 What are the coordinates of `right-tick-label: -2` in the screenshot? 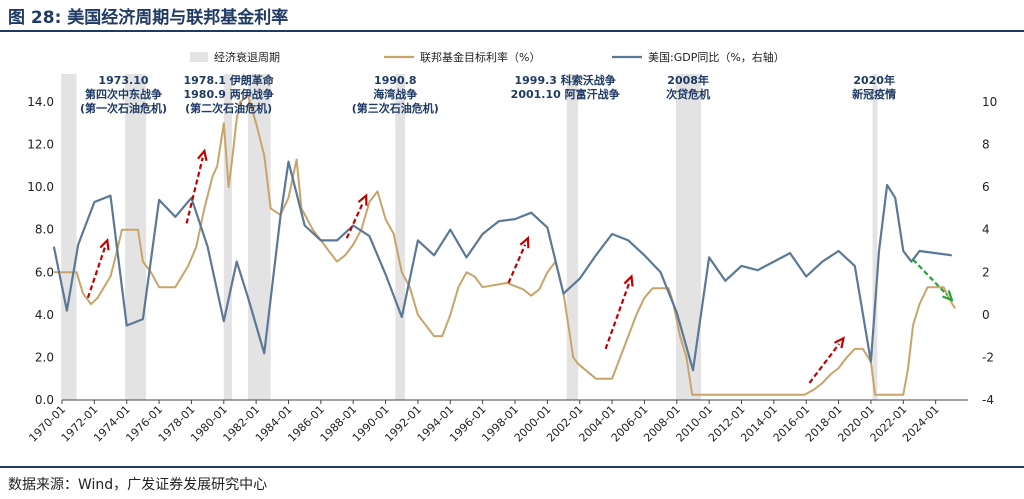 It's located at (988, 357).